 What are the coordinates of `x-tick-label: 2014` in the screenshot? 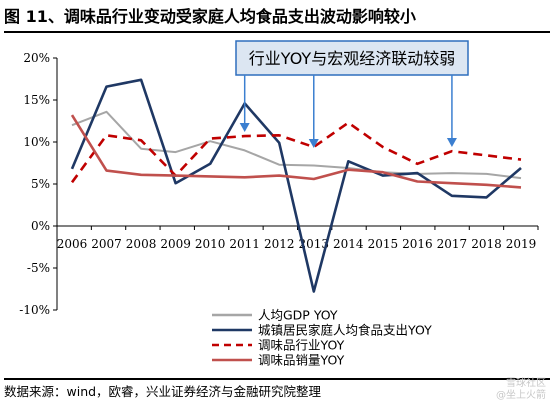 It's located at (348, 244).